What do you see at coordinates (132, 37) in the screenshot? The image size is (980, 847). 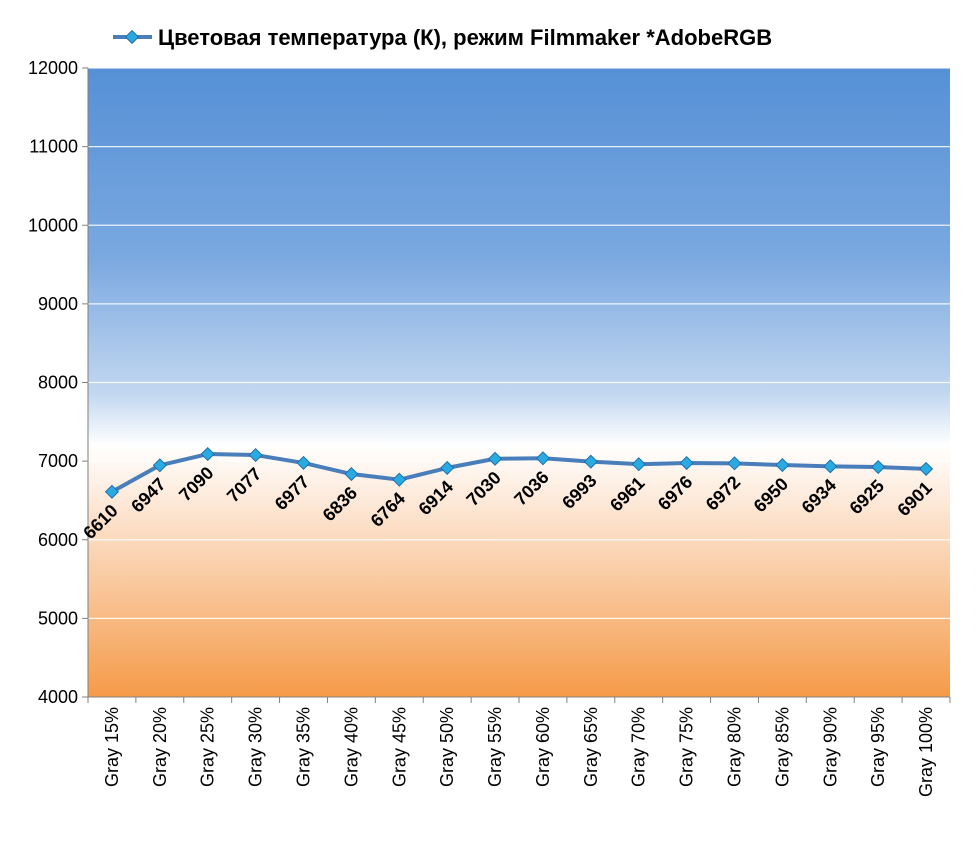 I see `legend-marker-swatch` at bounding box center [132, 37].